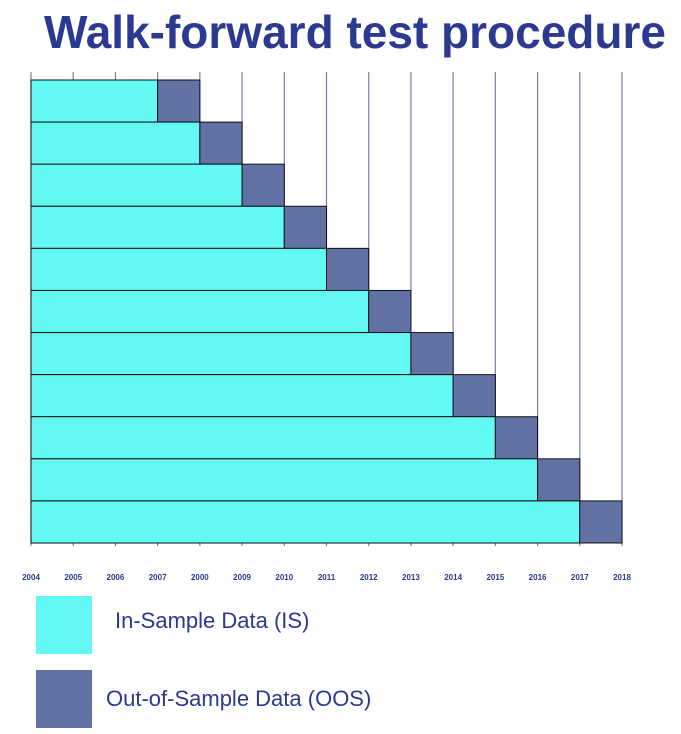  I want to click on x-tick-label: 2011, so click(327, 577).